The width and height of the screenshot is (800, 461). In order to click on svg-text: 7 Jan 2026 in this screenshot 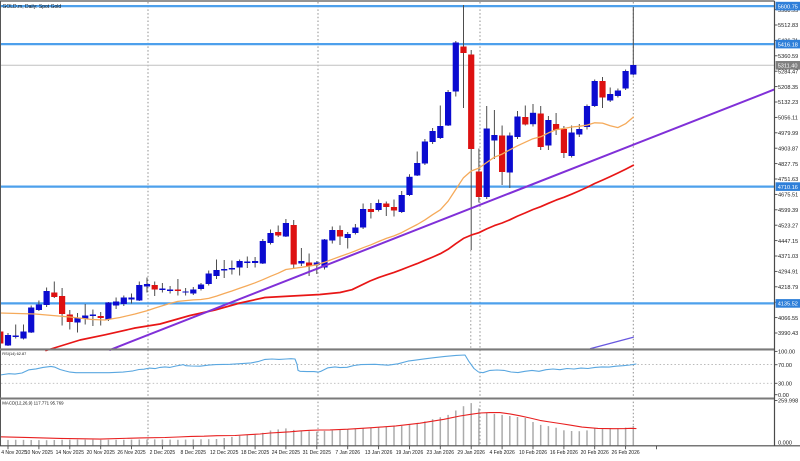, I will do `click(347, 453)`.